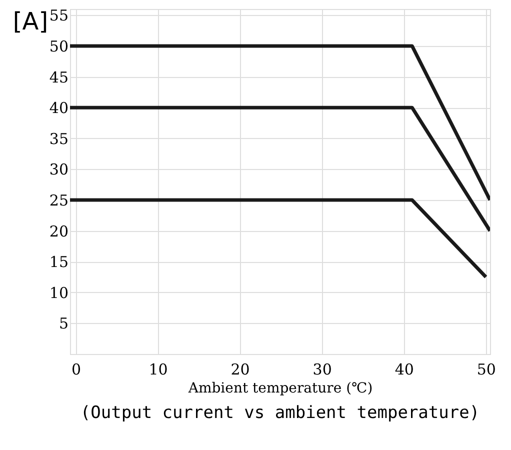 The width and height of the screenshot is (511, 450). Describe the element at coordinates (58, 77) in the screenshot. I see `y-tick-label: 45` at that location.